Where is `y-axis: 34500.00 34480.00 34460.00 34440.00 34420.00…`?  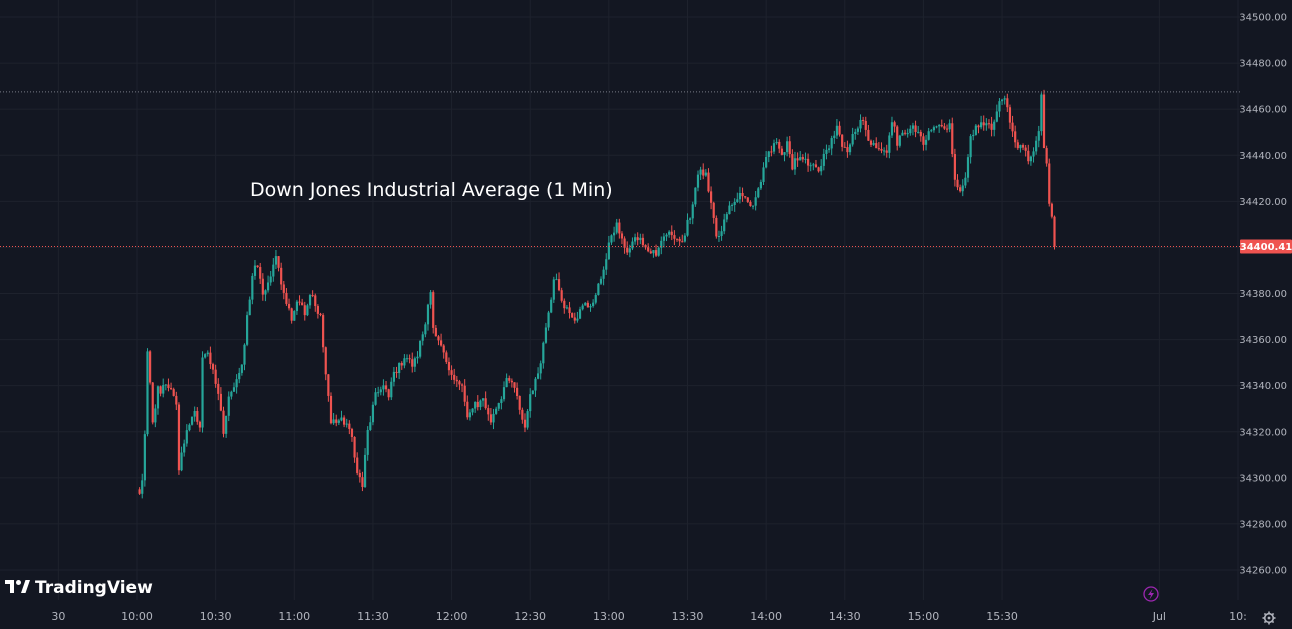
y-axis: 34500.00 34480.00 34460.00 34440.00 34420.00… is located at coordinates (1265, 295).